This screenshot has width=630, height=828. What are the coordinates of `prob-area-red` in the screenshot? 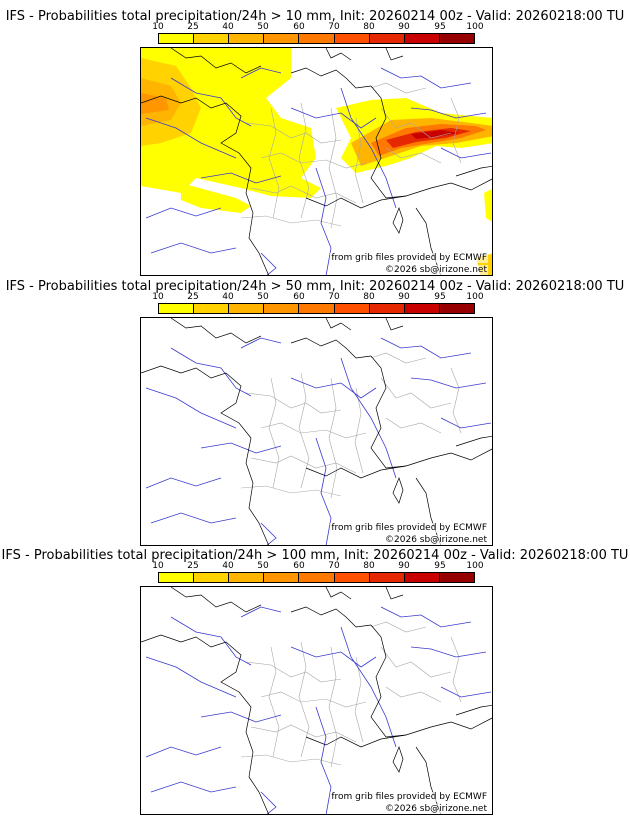 It's located at (435, 134).